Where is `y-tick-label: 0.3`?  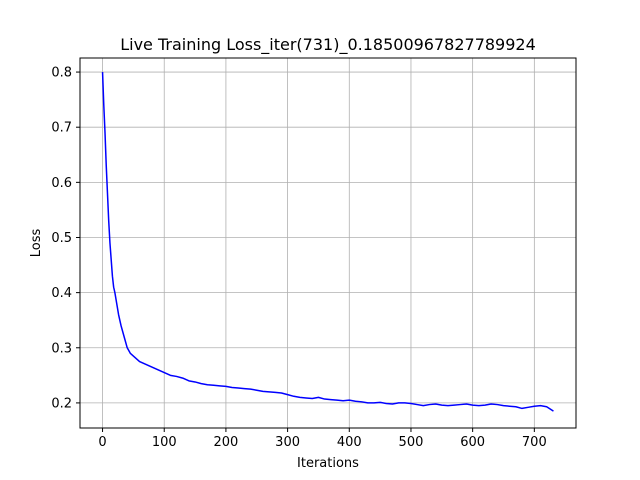
y-tick-label: 0.3 is located at coordinates (61, 348).